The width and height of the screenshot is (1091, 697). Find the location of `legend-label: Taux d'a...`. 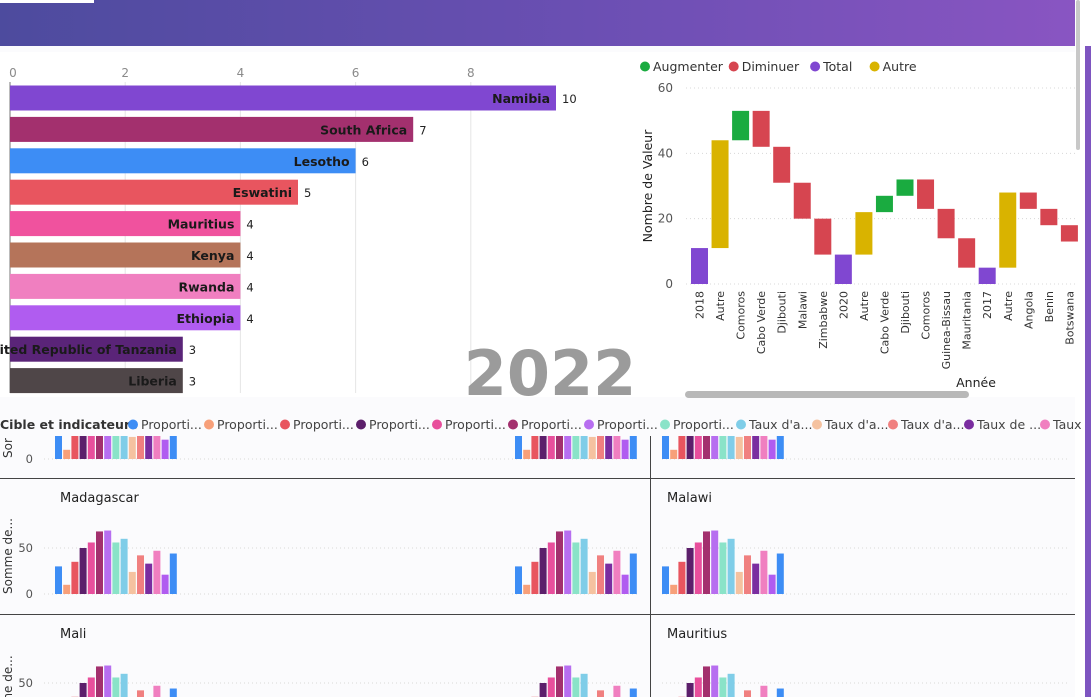

legend-label: Taux d'a... is located at coordinates (856, 424).